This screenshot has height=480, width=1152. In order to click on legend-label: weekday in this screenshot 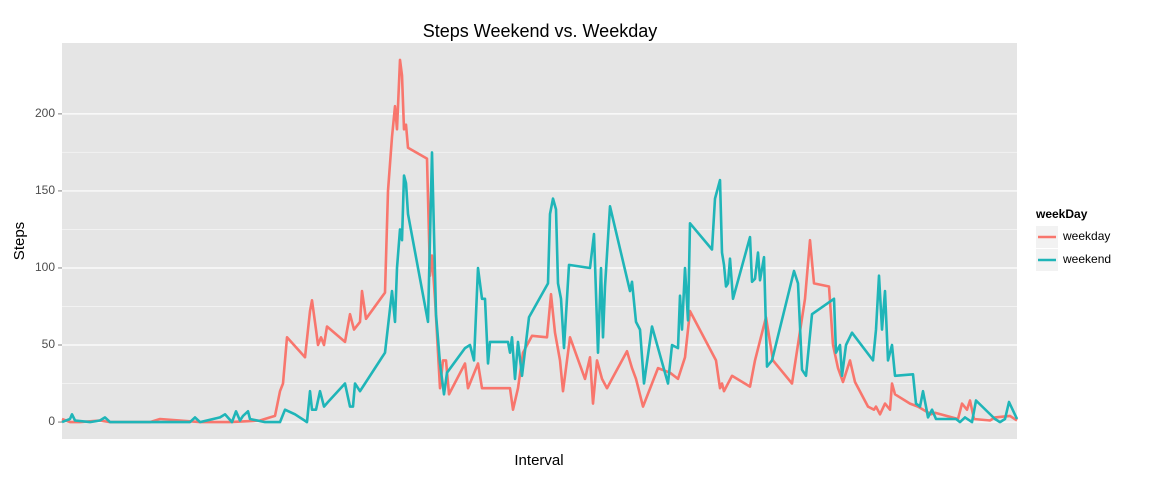, I will do `click(1086, 236)`.